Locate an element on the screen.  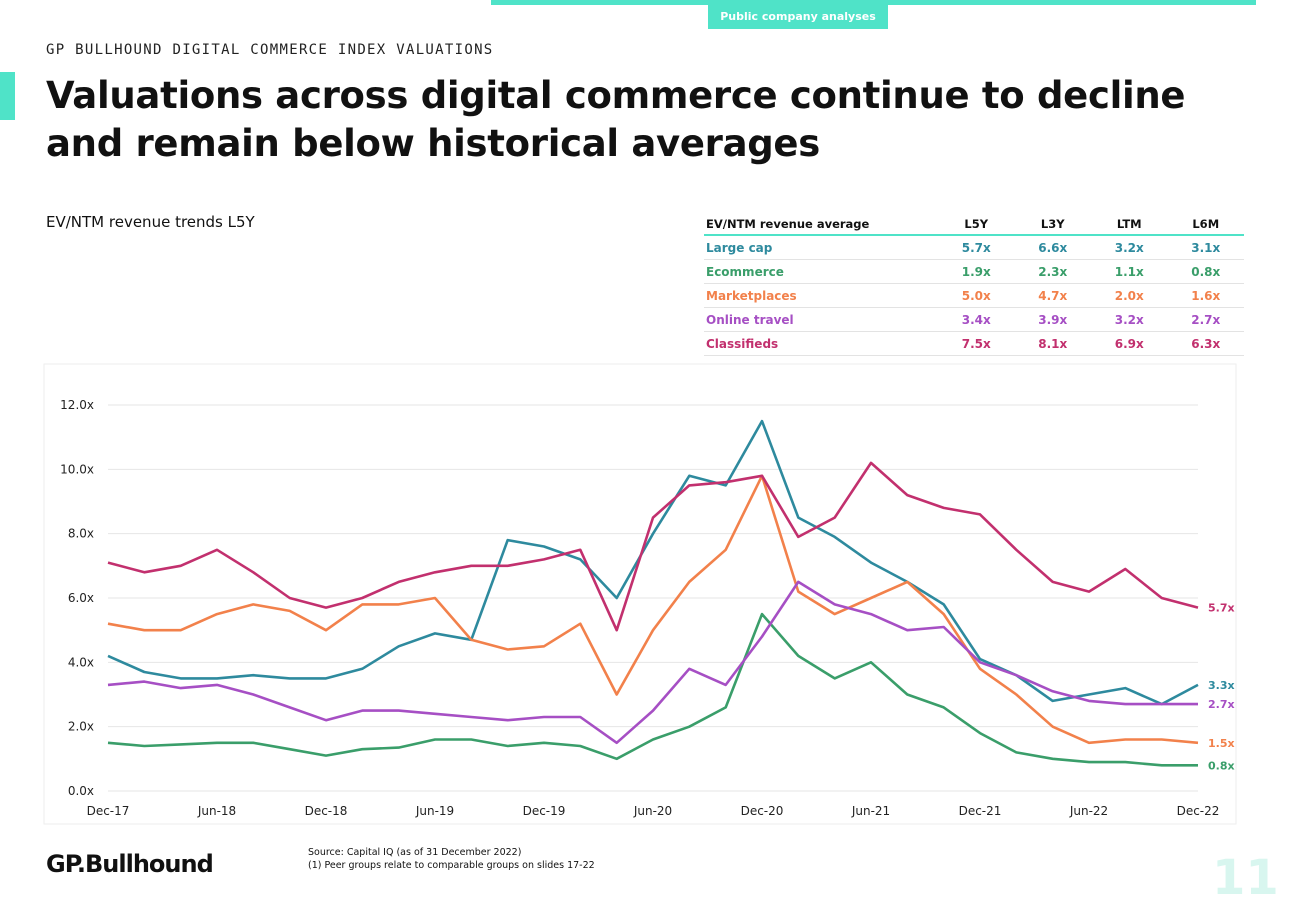
cell-l5y: 7.5x is located at coordinates (976, 343).